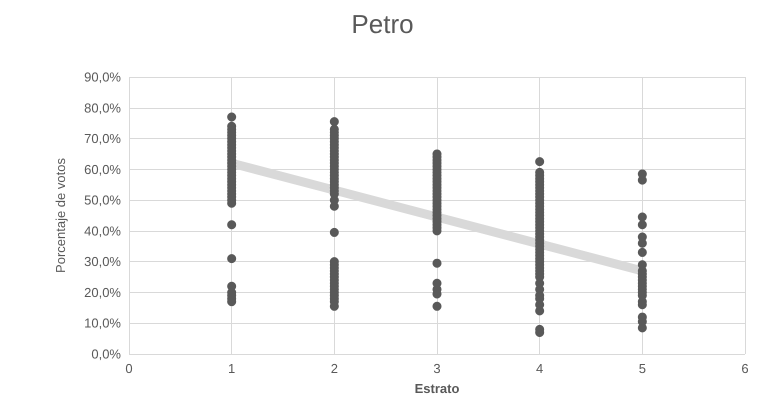 This screenshot has width=765, height=413. Describe the element at coordinates (232, 368) in the screenshot. I see `x-tick-label: 1` at that location.